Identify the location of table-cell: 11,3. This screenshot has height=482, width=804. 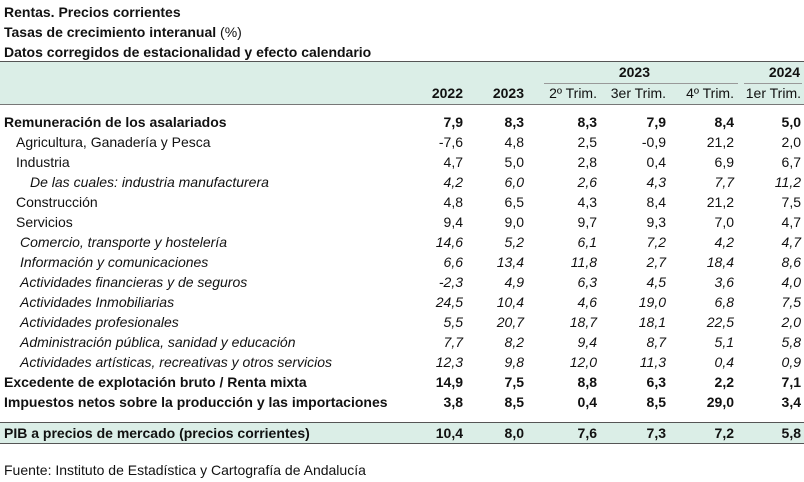
(652, 362).